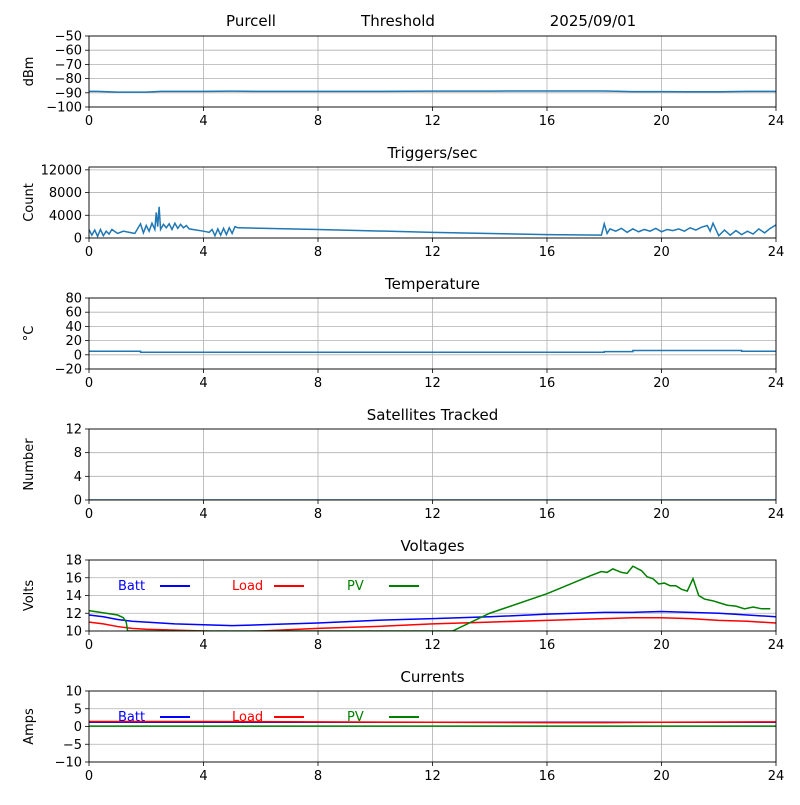 This screenshot has width=800, height=805. What do you see at coordinates (403, 80) in the screenshot?
I see `chart-panel-1: 0 4 8 12 16 20 24 −100−90−80−70−60−50 dBm` at bounding box center [403, 80].